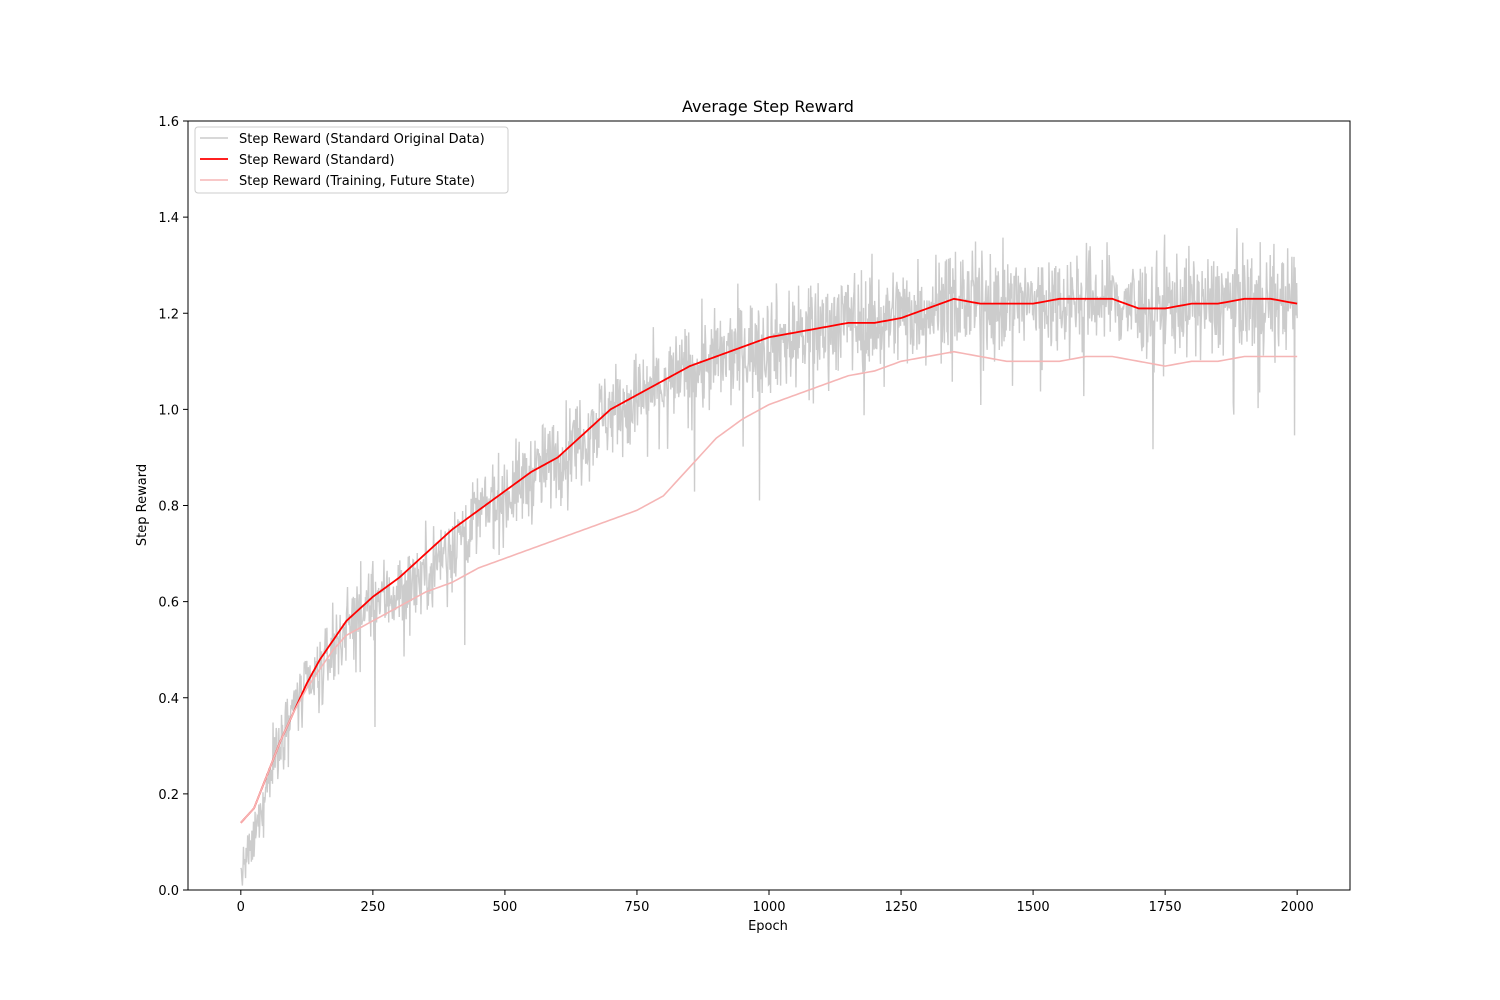  I want to click on y-tick-label: 1.4, so click(168, 218).